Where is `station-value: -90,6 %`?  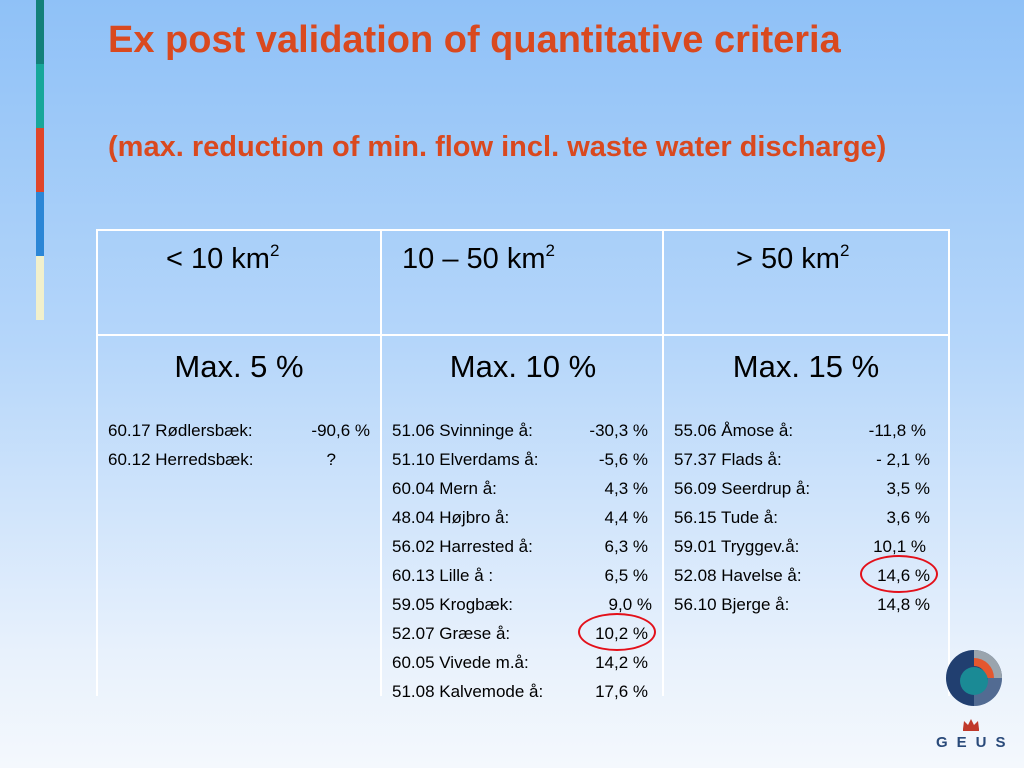
station-value: -90,6 % is located at coordinates (340, 430).